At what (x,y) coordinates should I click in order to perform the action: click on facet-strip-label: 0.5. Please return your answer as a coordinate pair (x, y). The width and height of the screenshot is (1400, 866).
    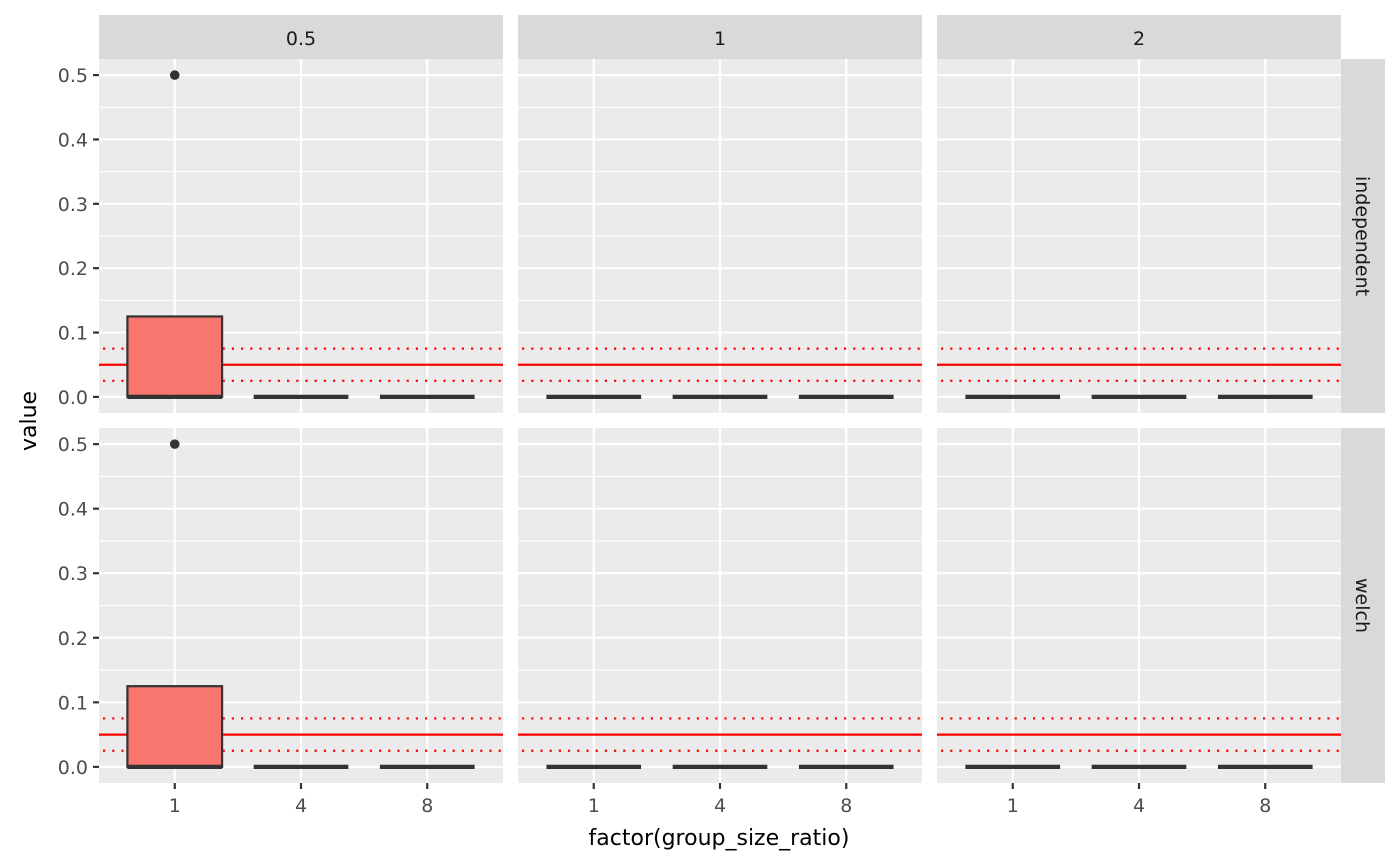
    Looking at the image, I should click on (301, 39).